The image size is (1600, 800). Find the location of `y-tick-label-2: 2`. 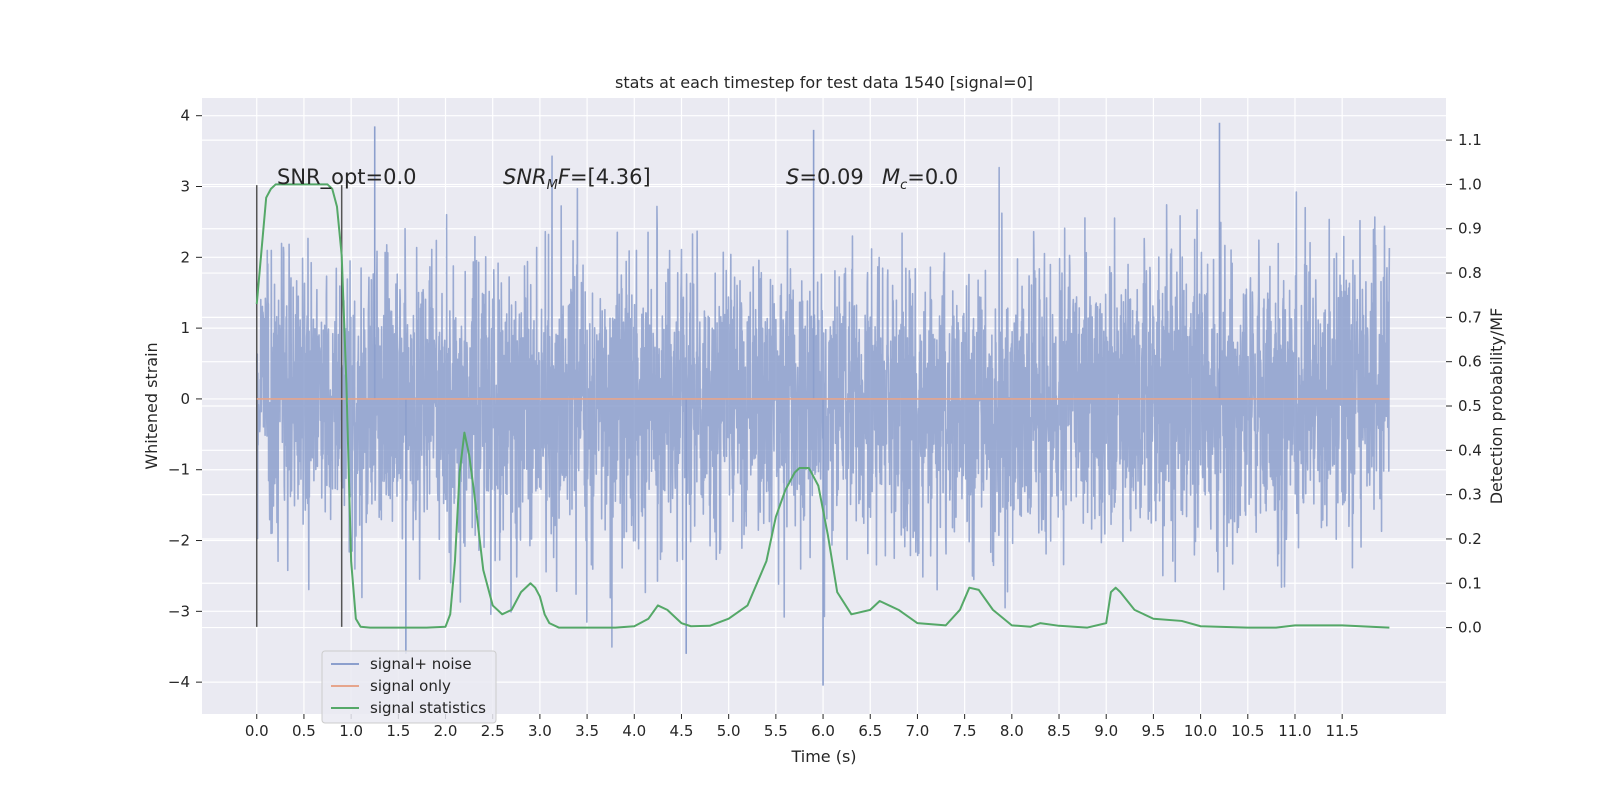

y-tick-label-2: 2 is located at coordinates (185, 257).